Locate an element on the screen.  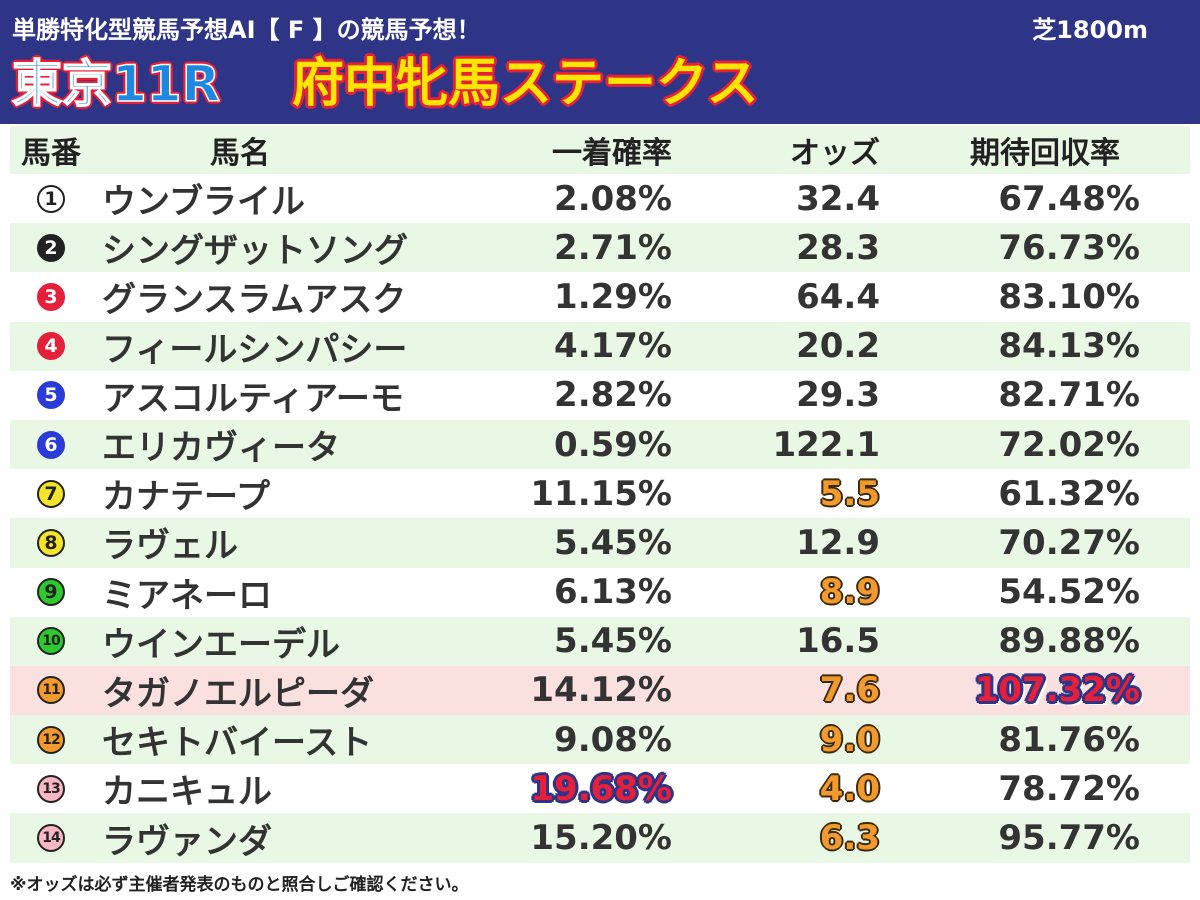
horse-number-badge: 3 is located at coordinates (51, 296).